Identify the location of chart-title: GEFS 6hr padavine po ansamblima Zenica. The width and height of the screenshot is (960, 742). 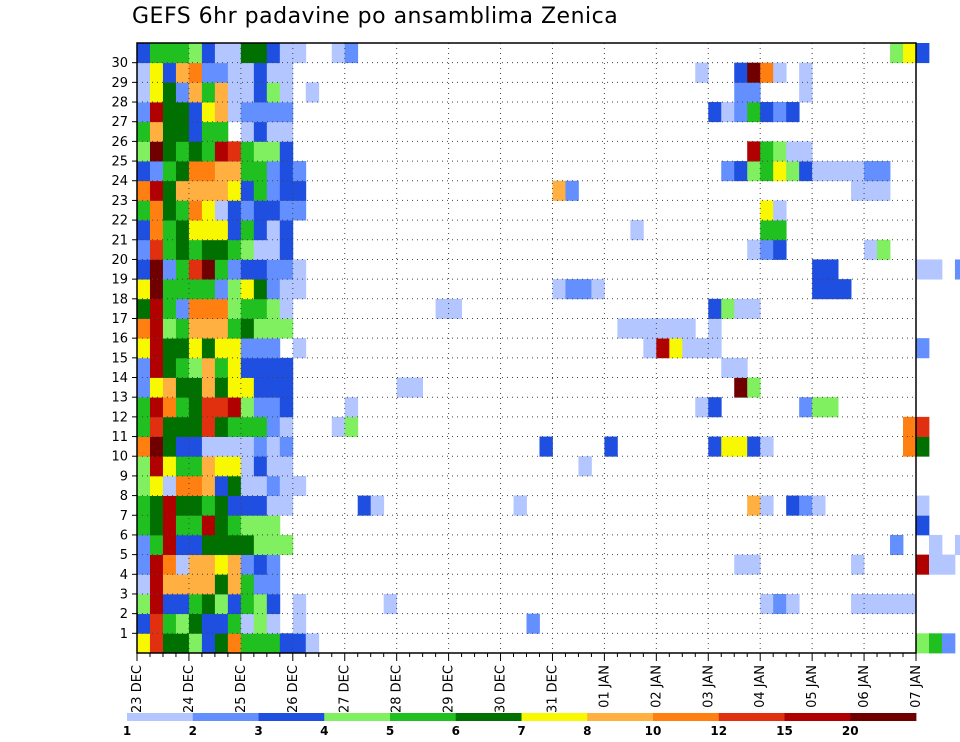
(375, 16).